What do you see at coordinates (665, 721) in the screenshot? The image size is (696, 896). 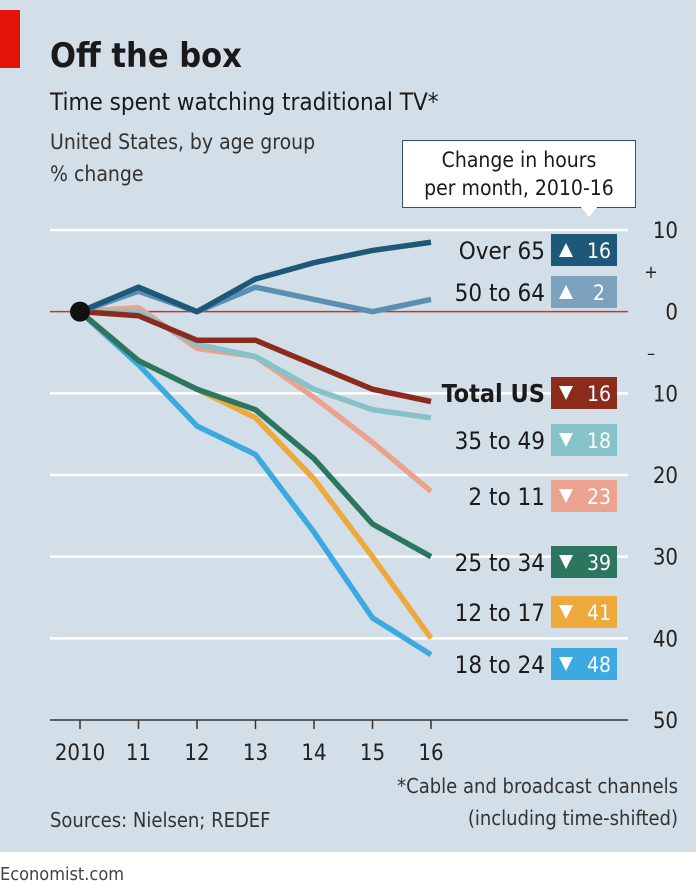 I see `y-tick-label: 50` at bounding box center [665, 721].